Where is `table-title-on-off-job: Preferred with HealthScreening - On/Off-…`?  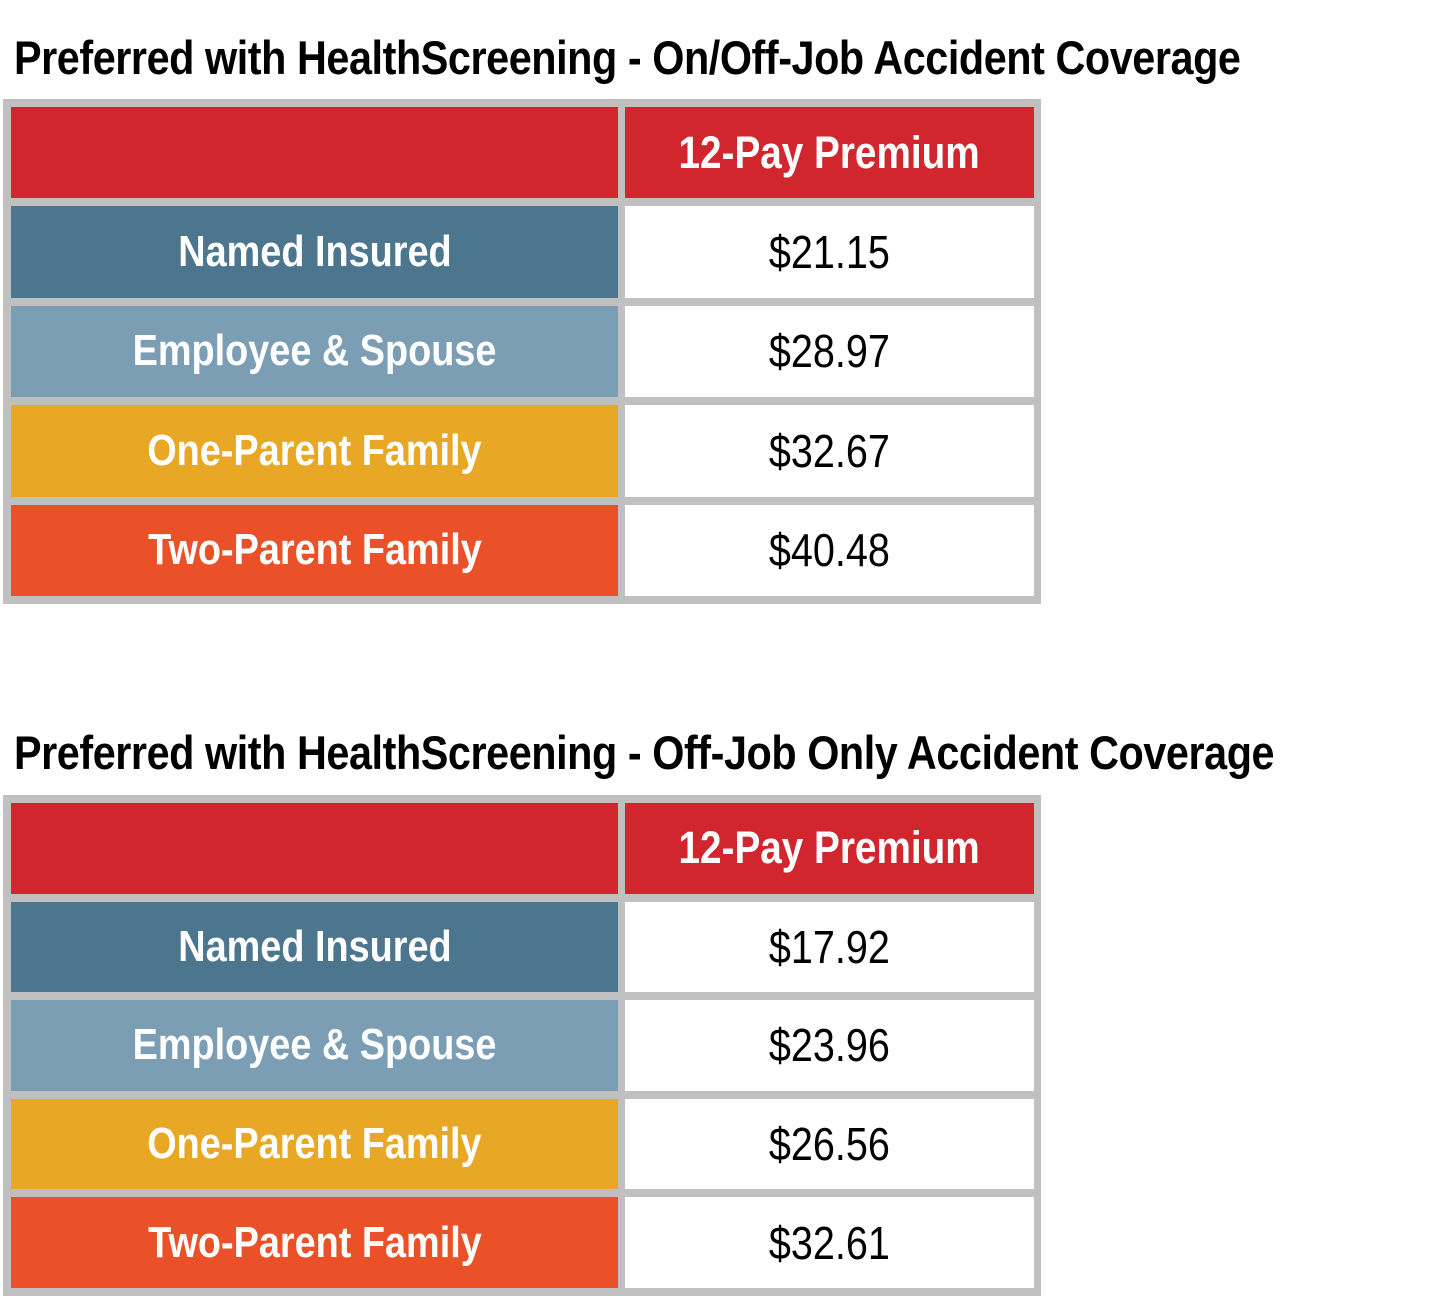 table-title-on-off-job: Preferred with HealthScreening - On/Off-… is located at coordinates (627, 57).